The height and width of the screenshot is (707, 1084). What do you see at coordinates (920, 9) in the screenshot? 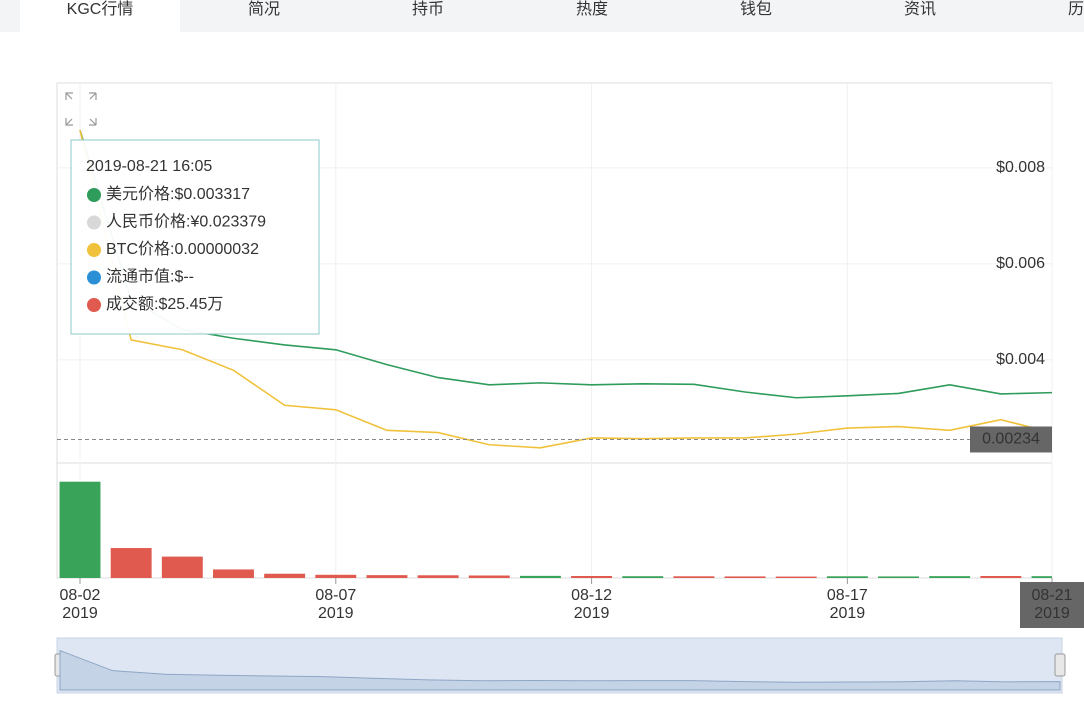
I see `tab-label: 资讯` at bounding box center [920, 9].